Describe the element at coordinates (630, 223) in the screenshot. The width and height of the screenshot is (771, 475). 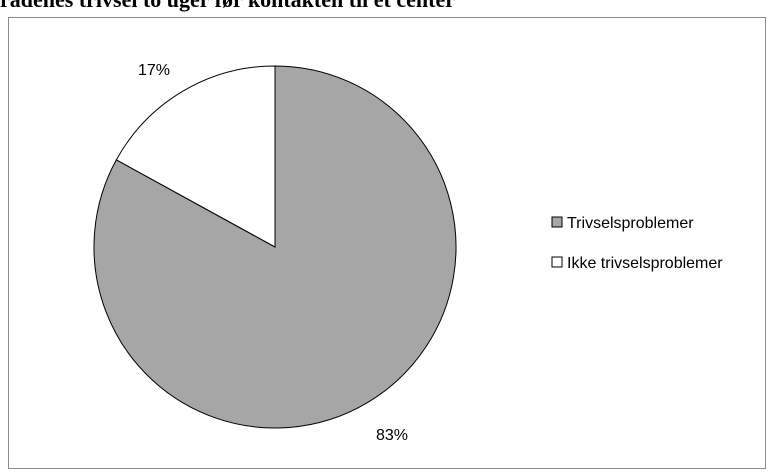
I see `legend-label-1: Trivselsproblemer` at that location.